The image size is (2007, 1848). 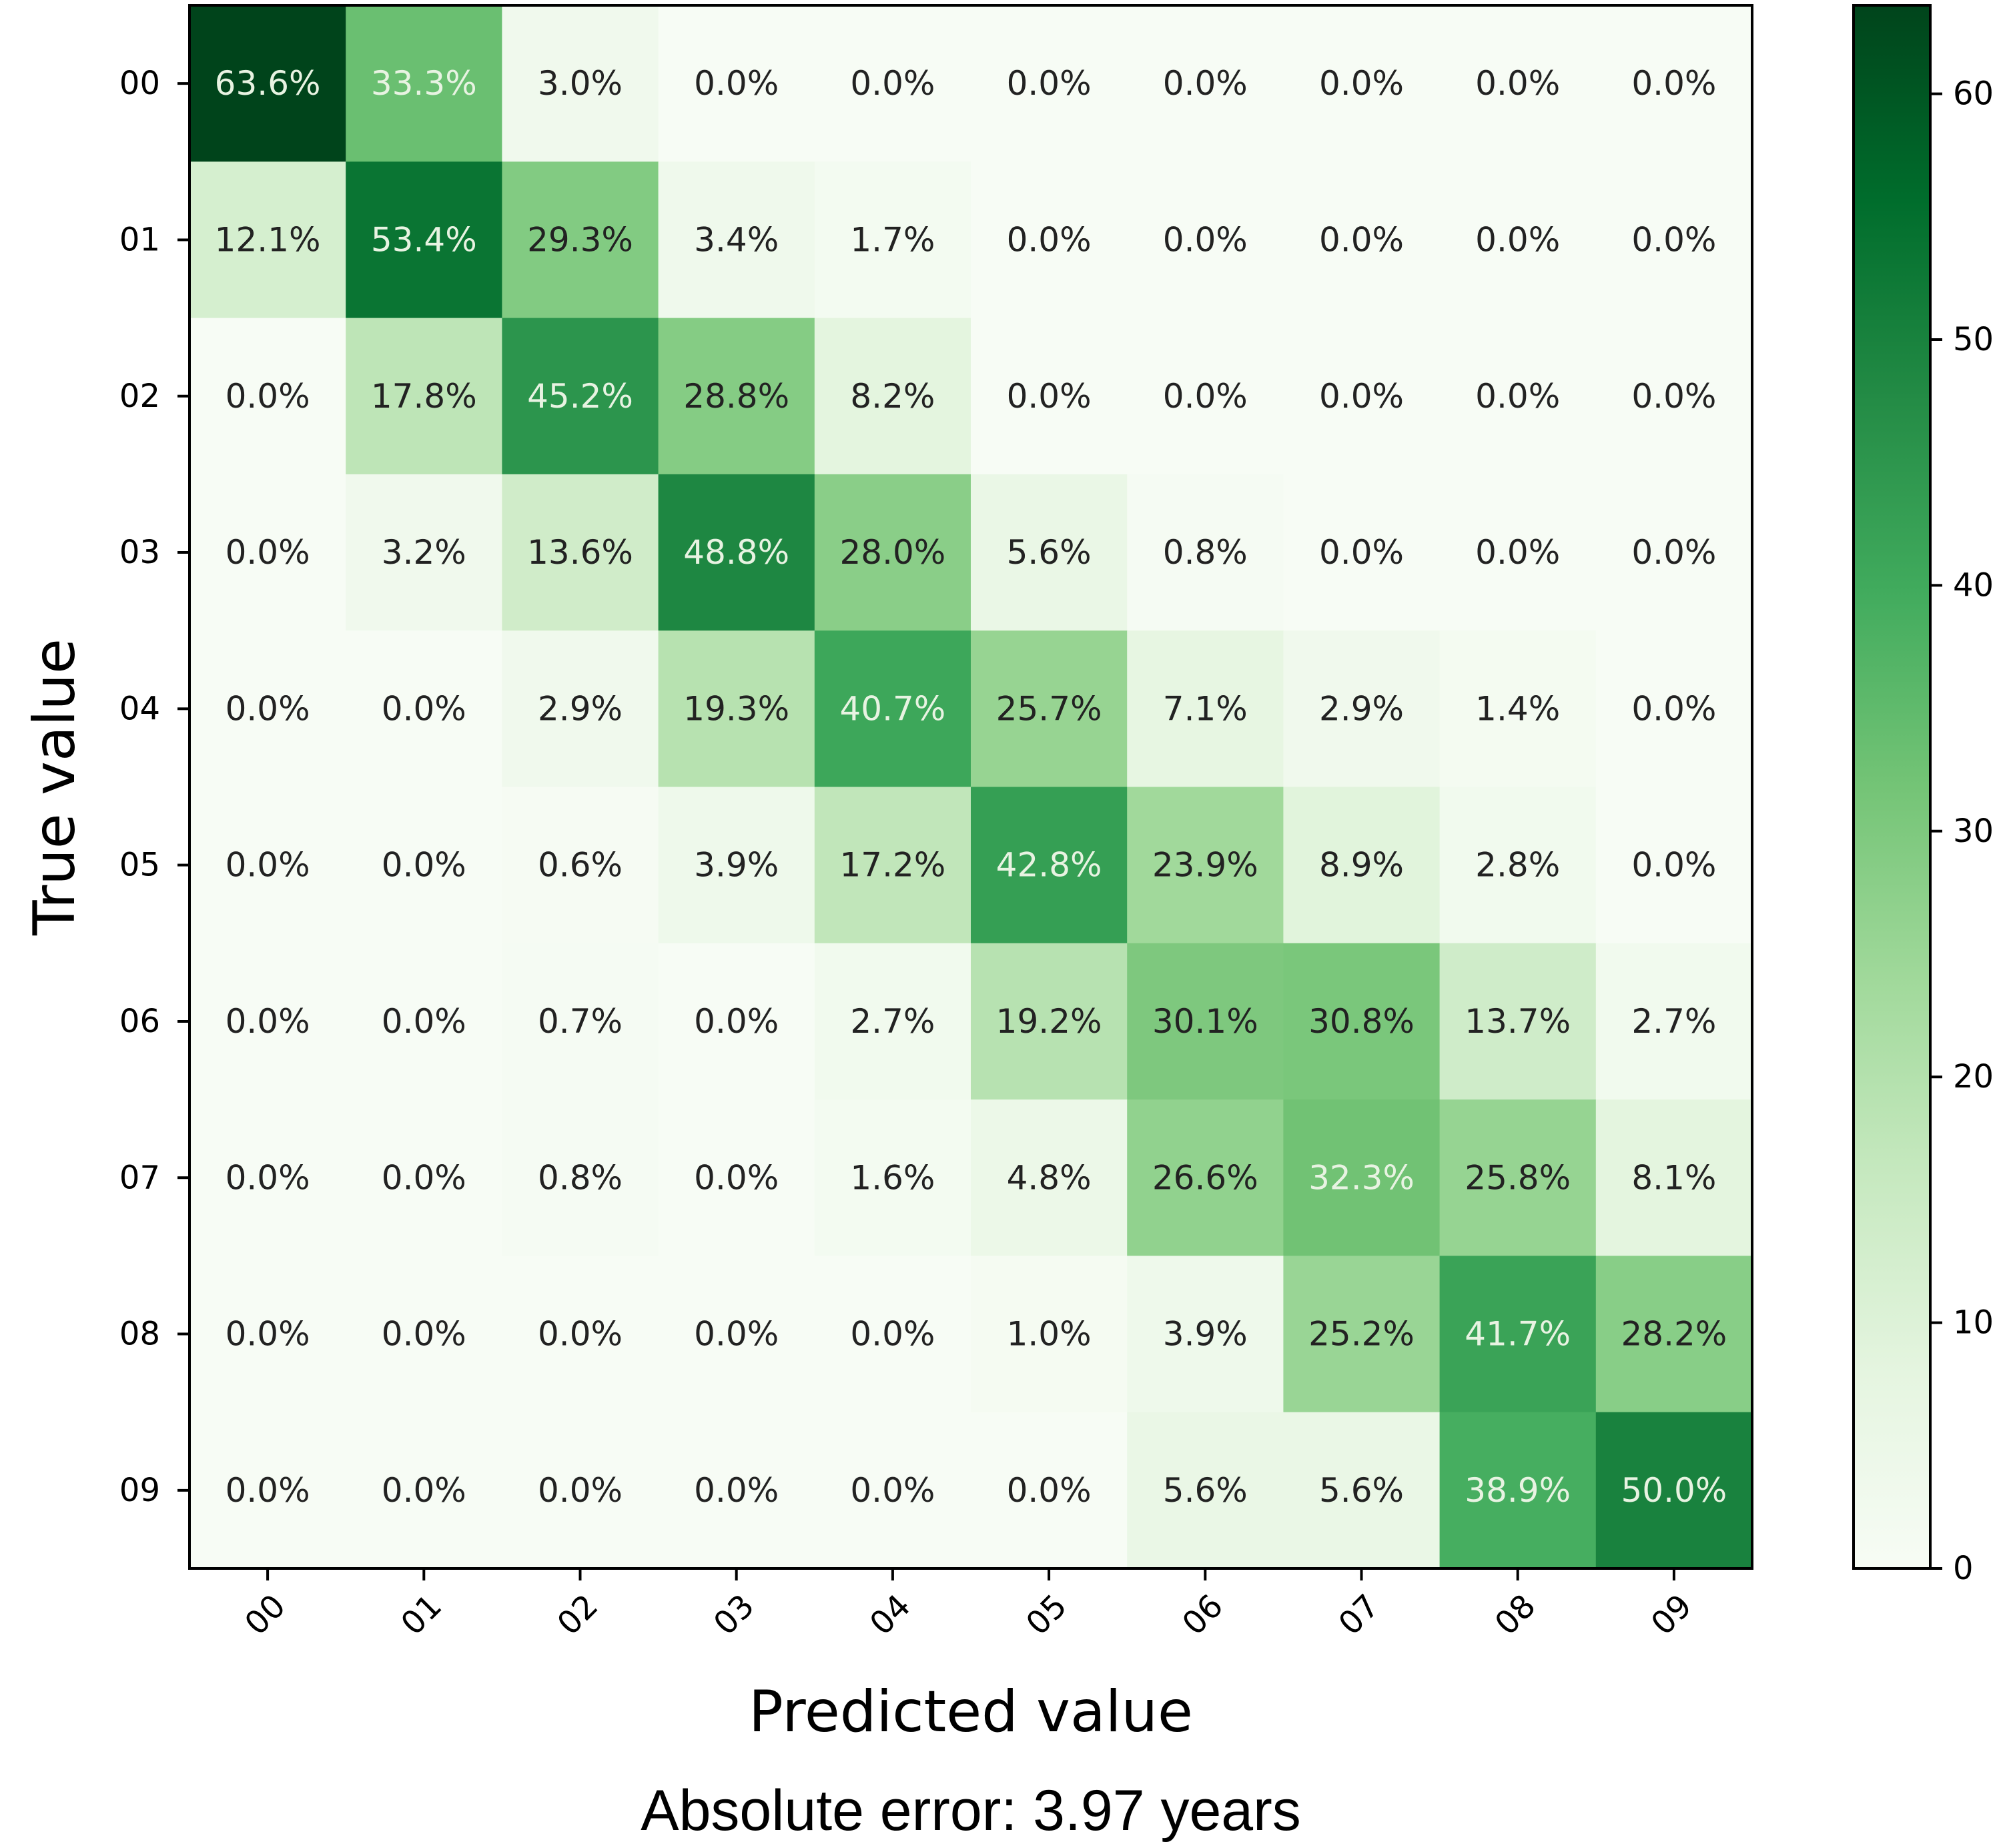 I want to click on cell-value-label: 8.9%, so click(x=1361, y=866).